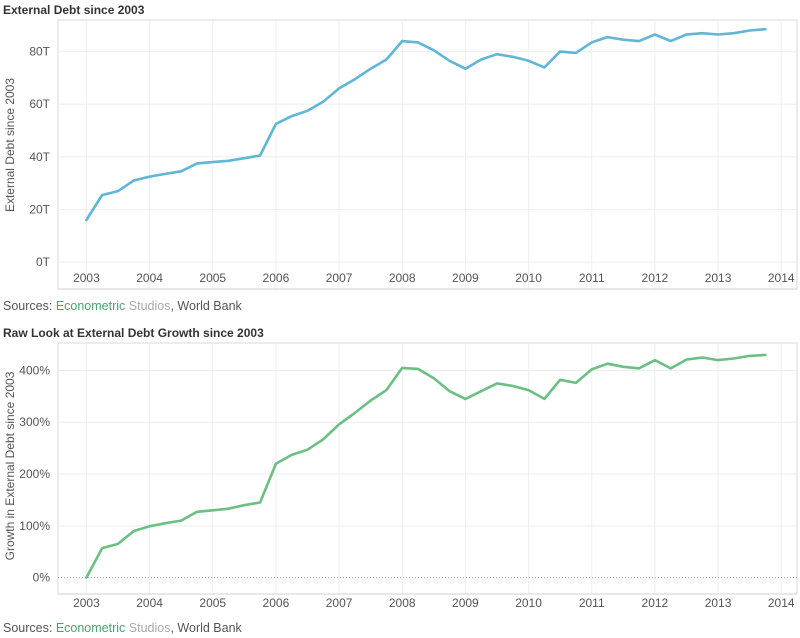 This screenshot has height=638, width=800. I want to click on chart-2-source: Sources: Econometric Studios, World Bank, so click(122, 628).